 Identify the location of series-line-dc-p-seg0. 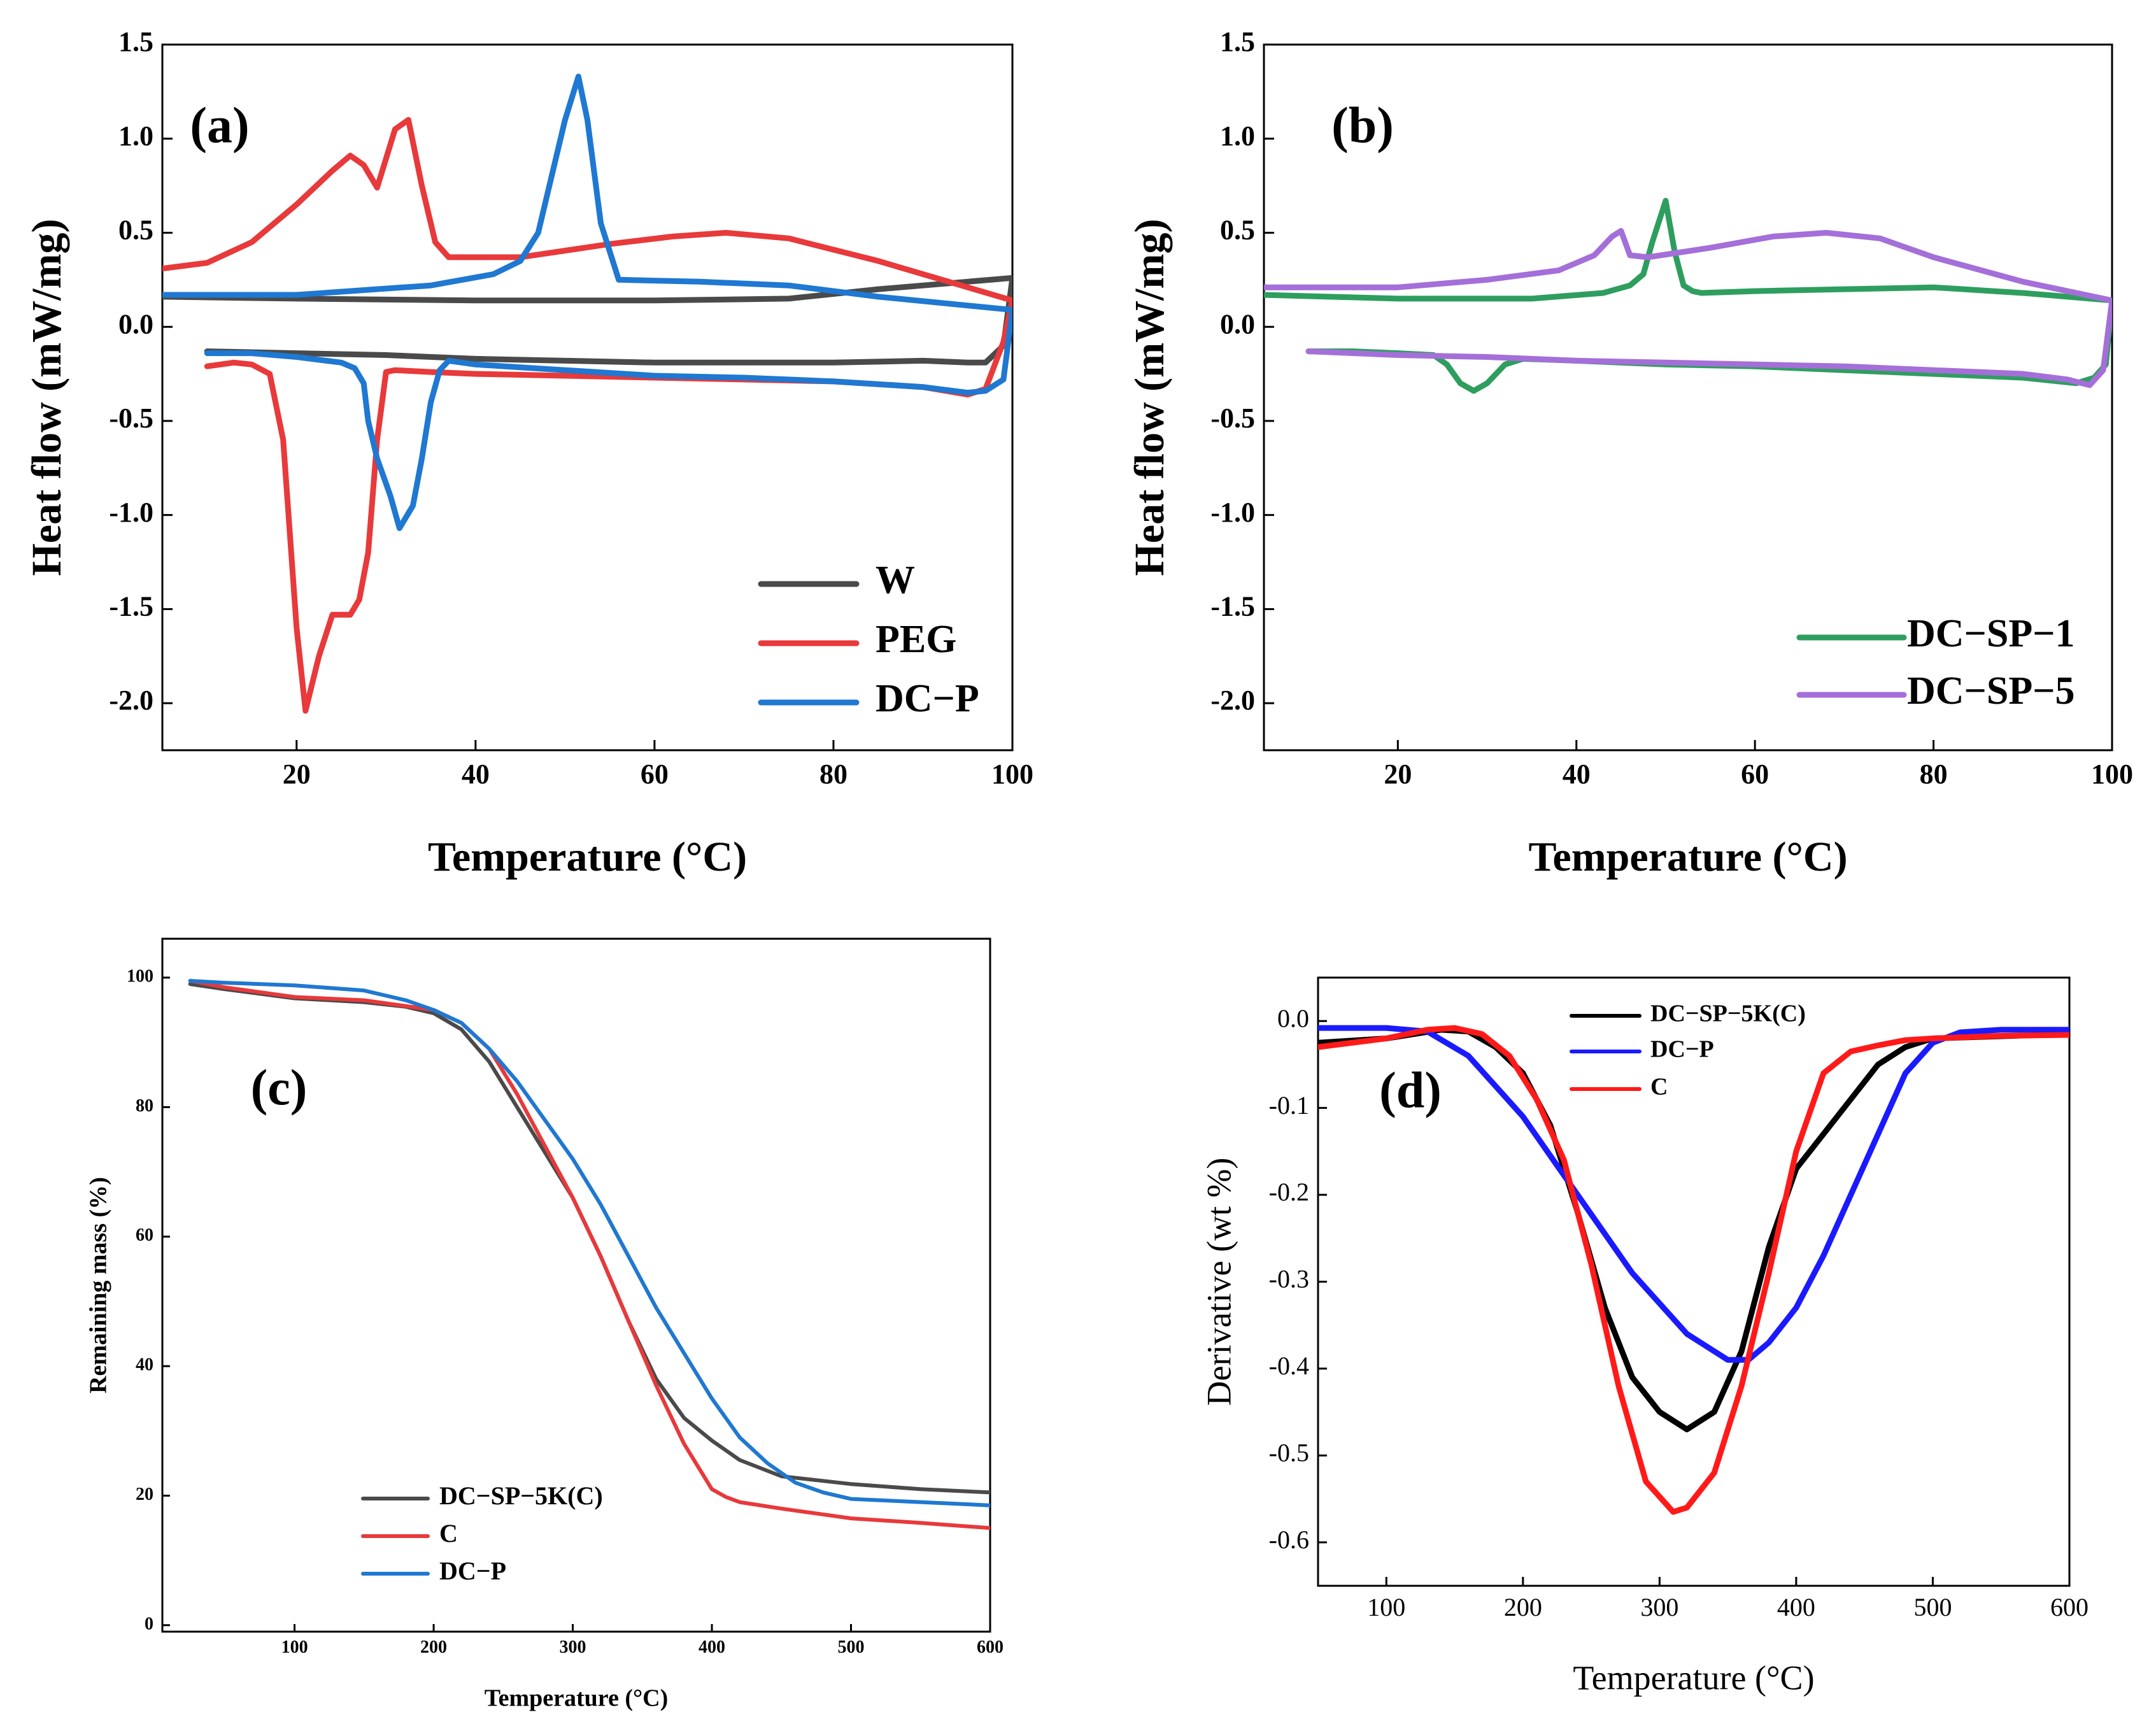
(587, 193).